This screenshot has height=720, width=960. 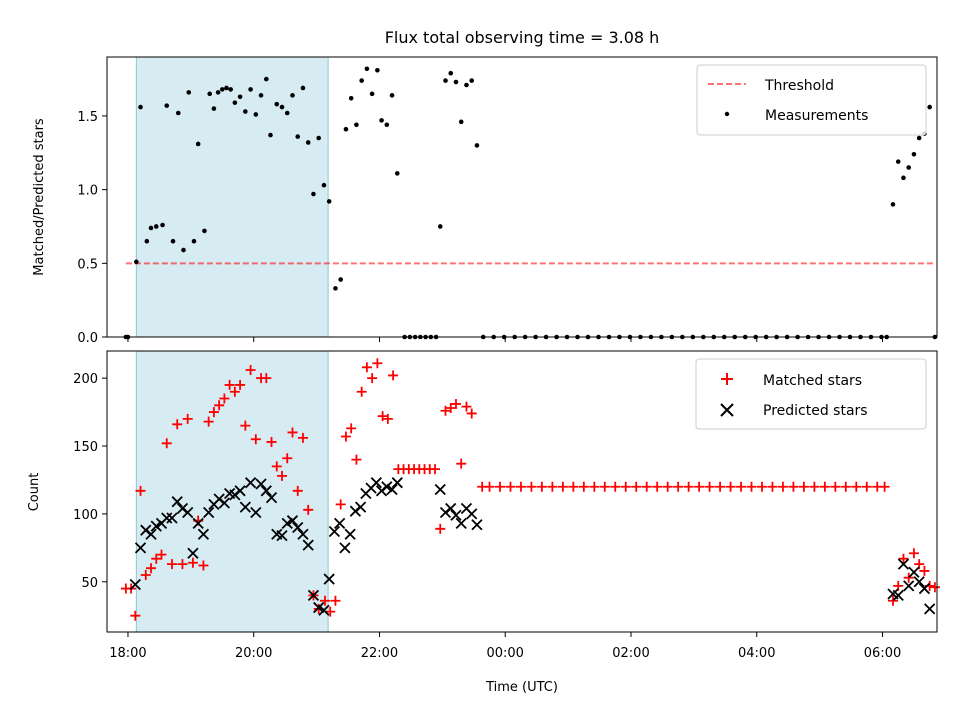 What do you see at coordinates (811, 100) in the screenshot?
I see `ratio-legend: Threshold Measurements` at bounding box center [811, 100].